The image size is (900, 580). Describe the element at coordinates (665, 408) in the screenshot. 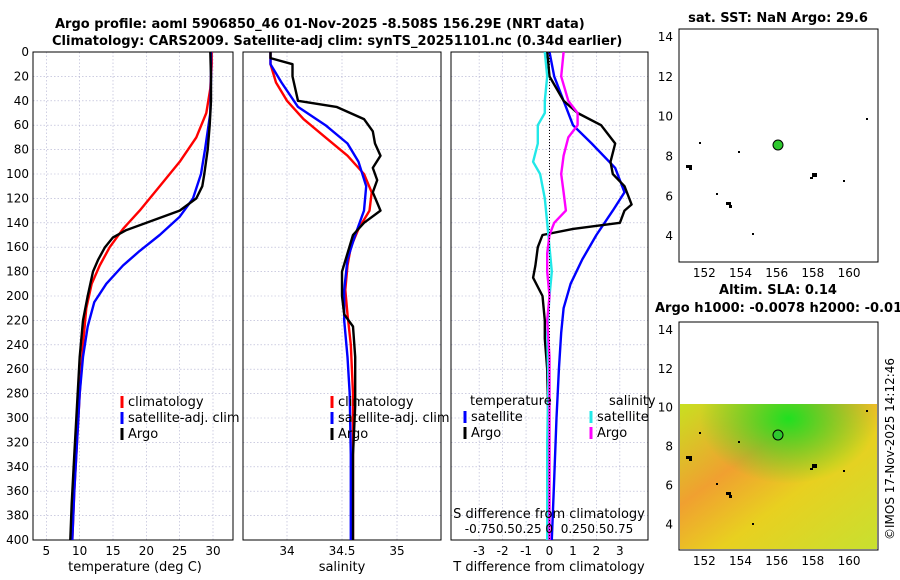

I see `lat-tick-label: 10` at that location.